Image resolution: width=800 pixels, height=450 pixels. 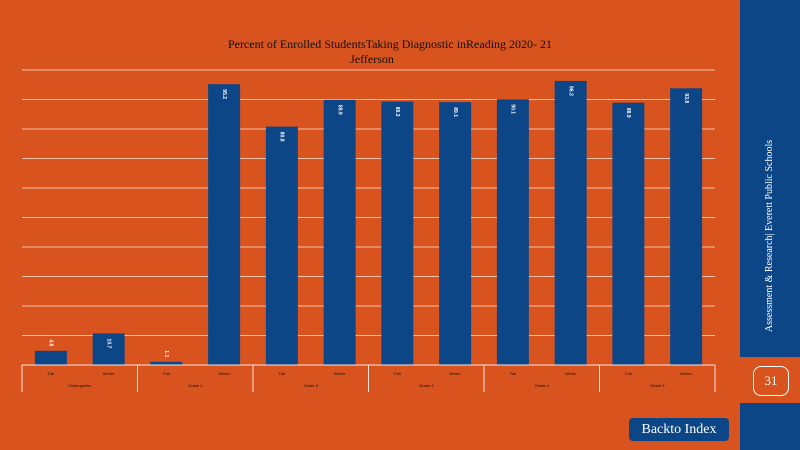 I want to click on bar-1-fall, so click(x=50, y=357).